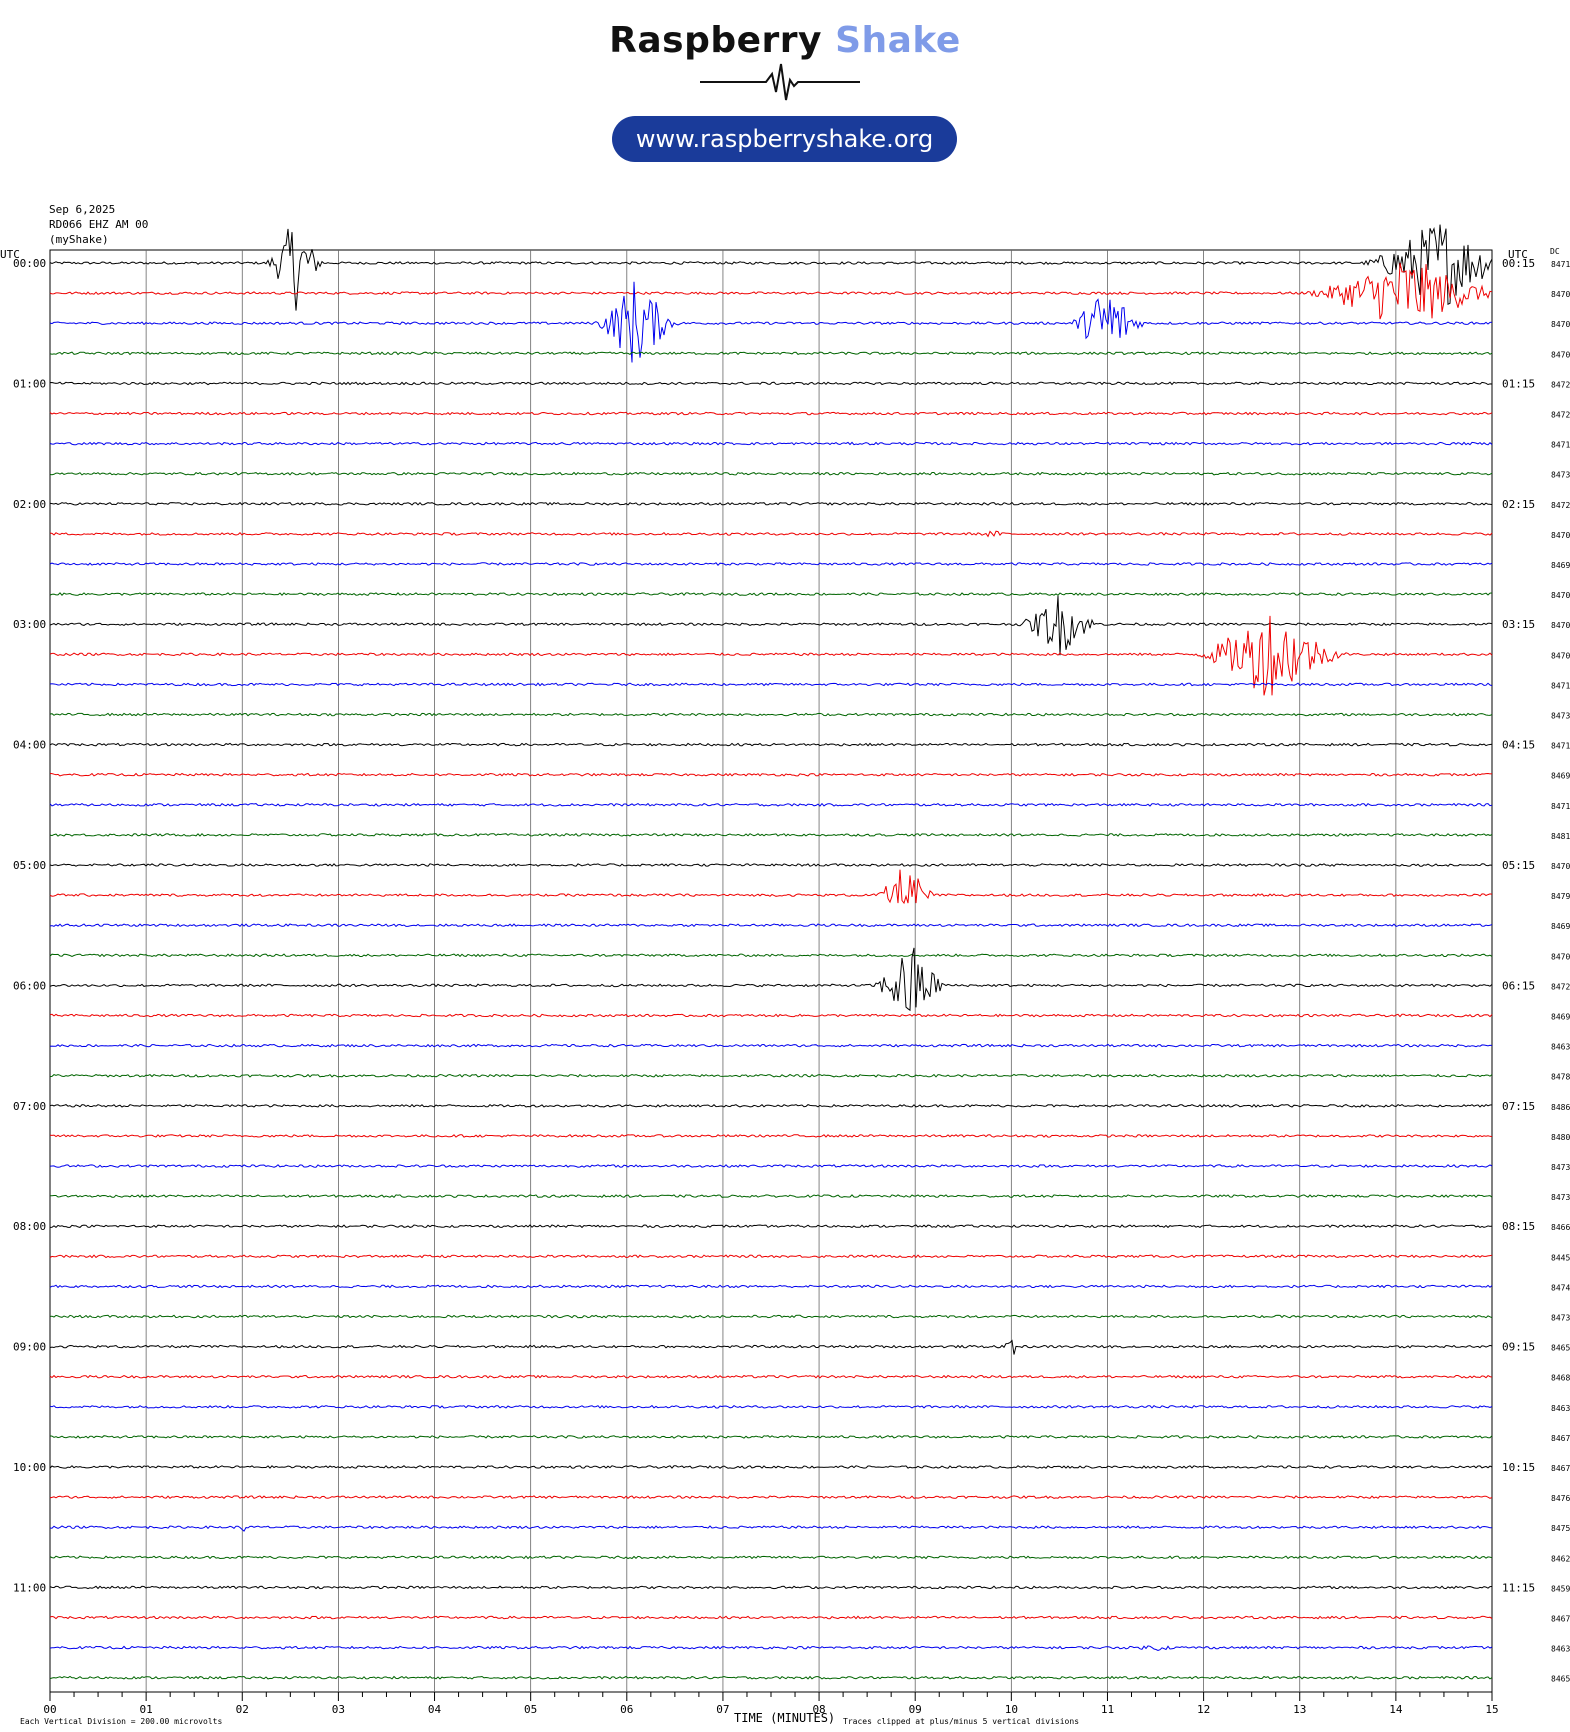  Describe the element at coordinates (29, 263) in the screenshot. I see `left-time-label: 00:00` at that location.